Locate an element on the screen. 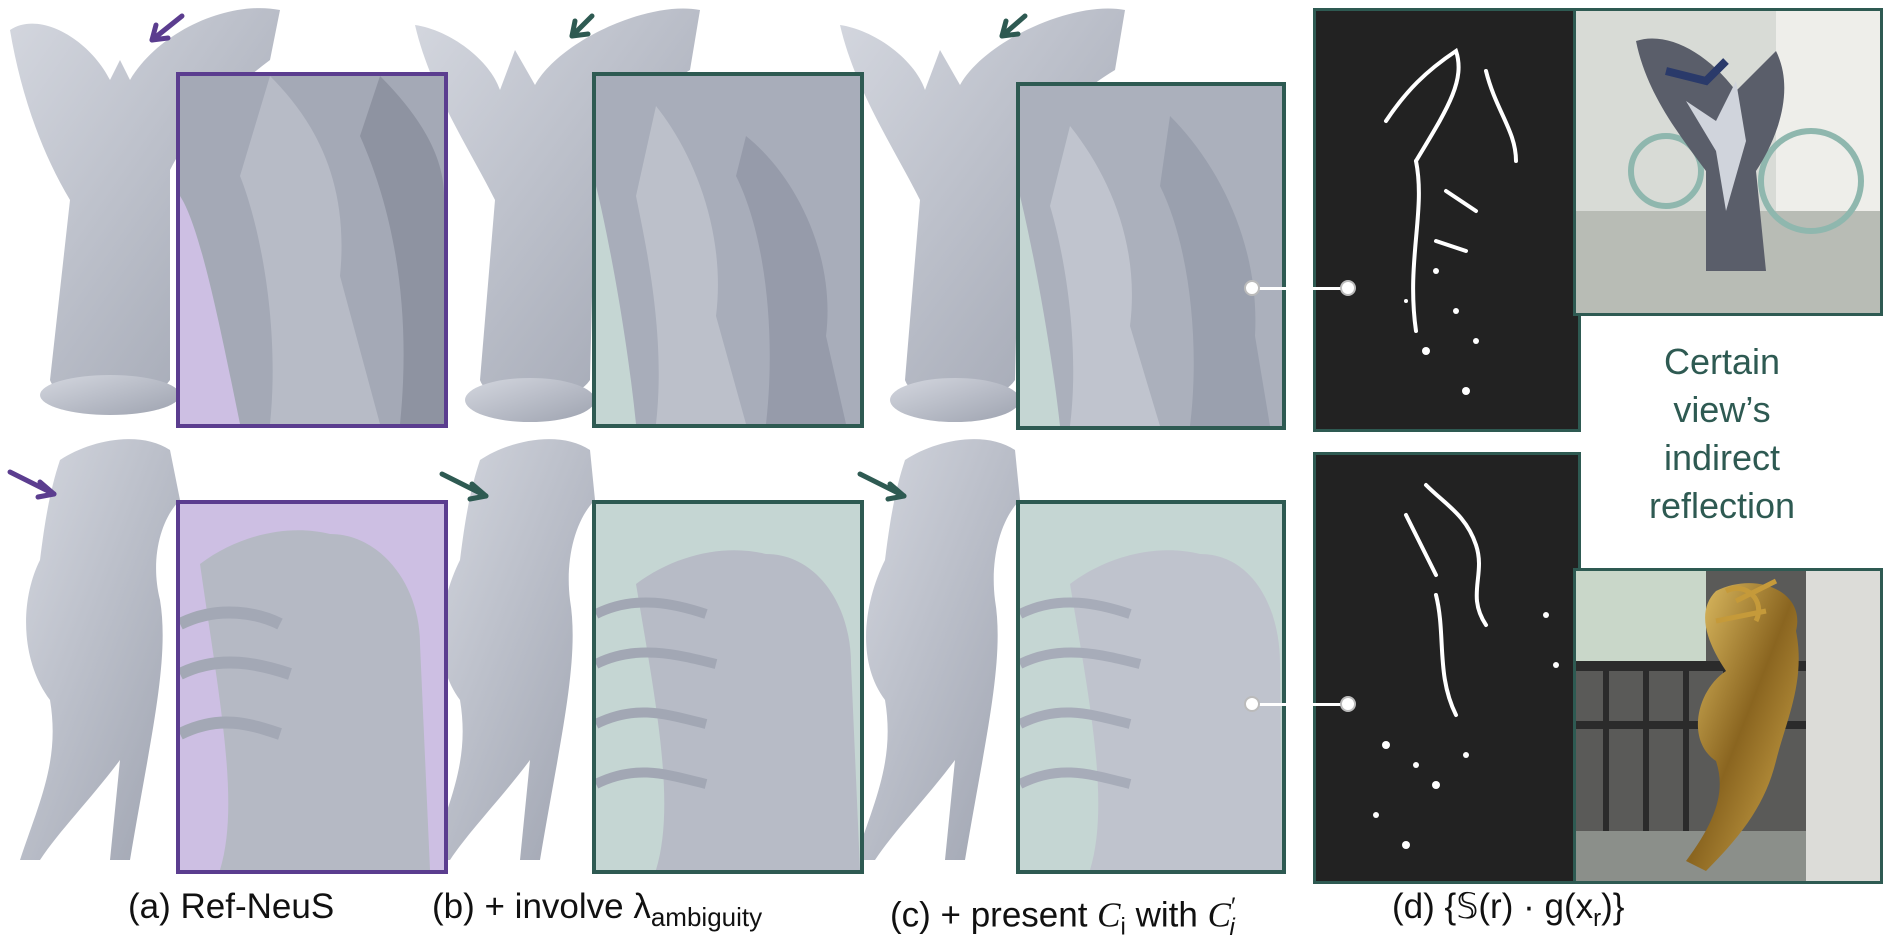 Image resolution: width=1884 pixels, height=949 pixels. horse-statue-a is located at coordinates (100, 649).